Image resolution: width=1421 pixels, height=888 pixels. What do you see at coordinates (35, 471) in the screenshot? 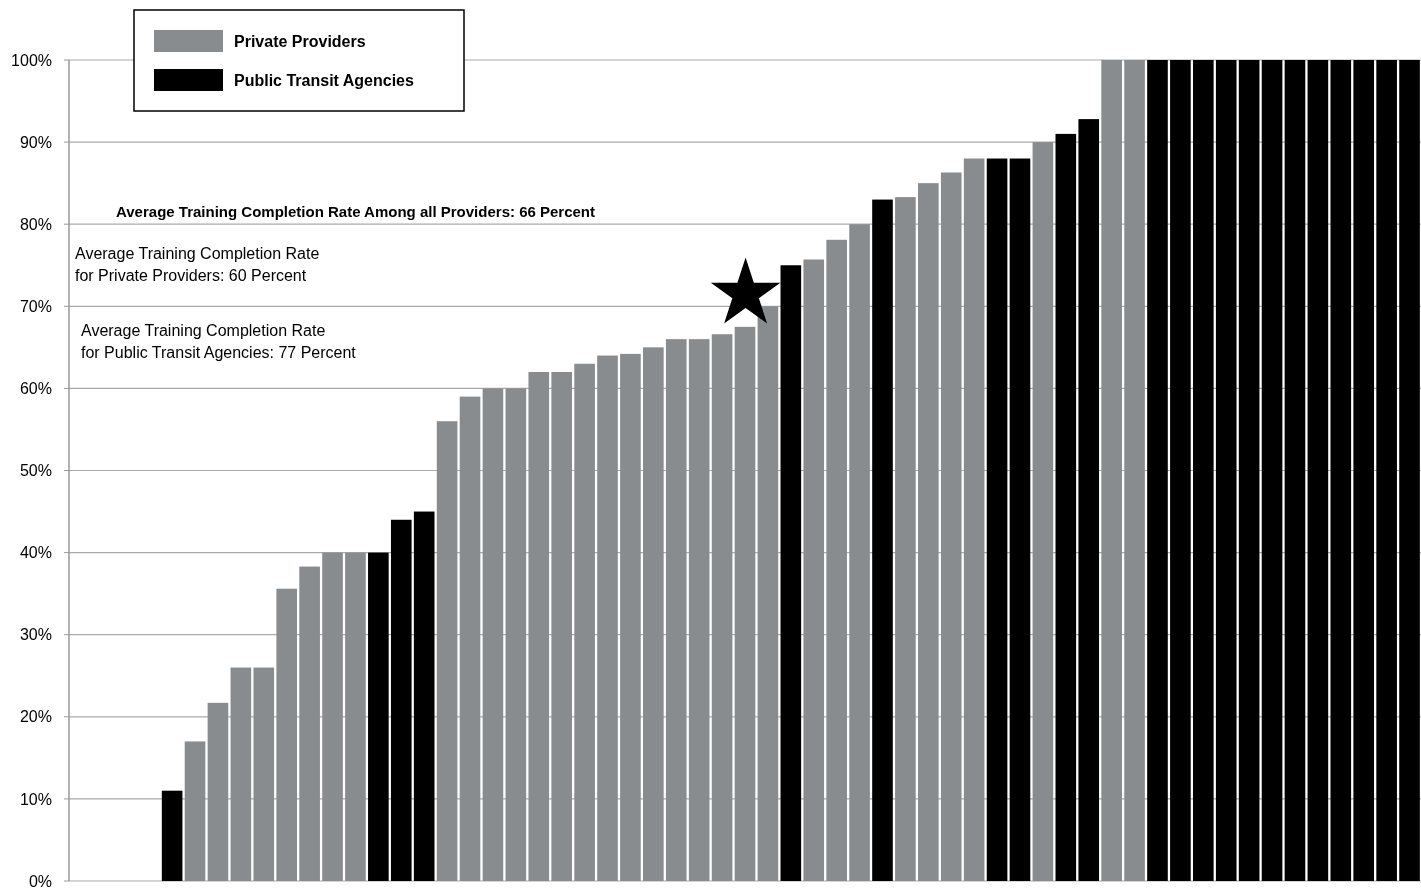
I see `y-tick-label: 50%` at bounding box center [35, 471].